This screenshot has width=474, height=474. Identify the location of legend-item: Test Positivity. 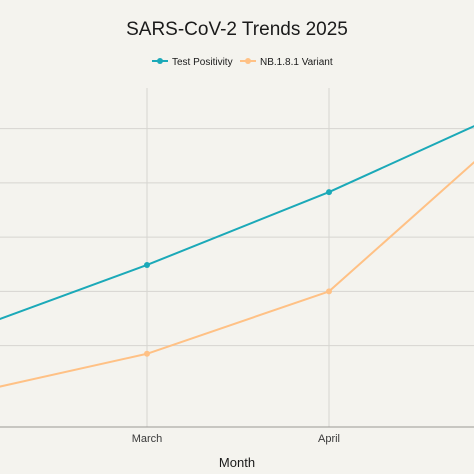
(192, 62).